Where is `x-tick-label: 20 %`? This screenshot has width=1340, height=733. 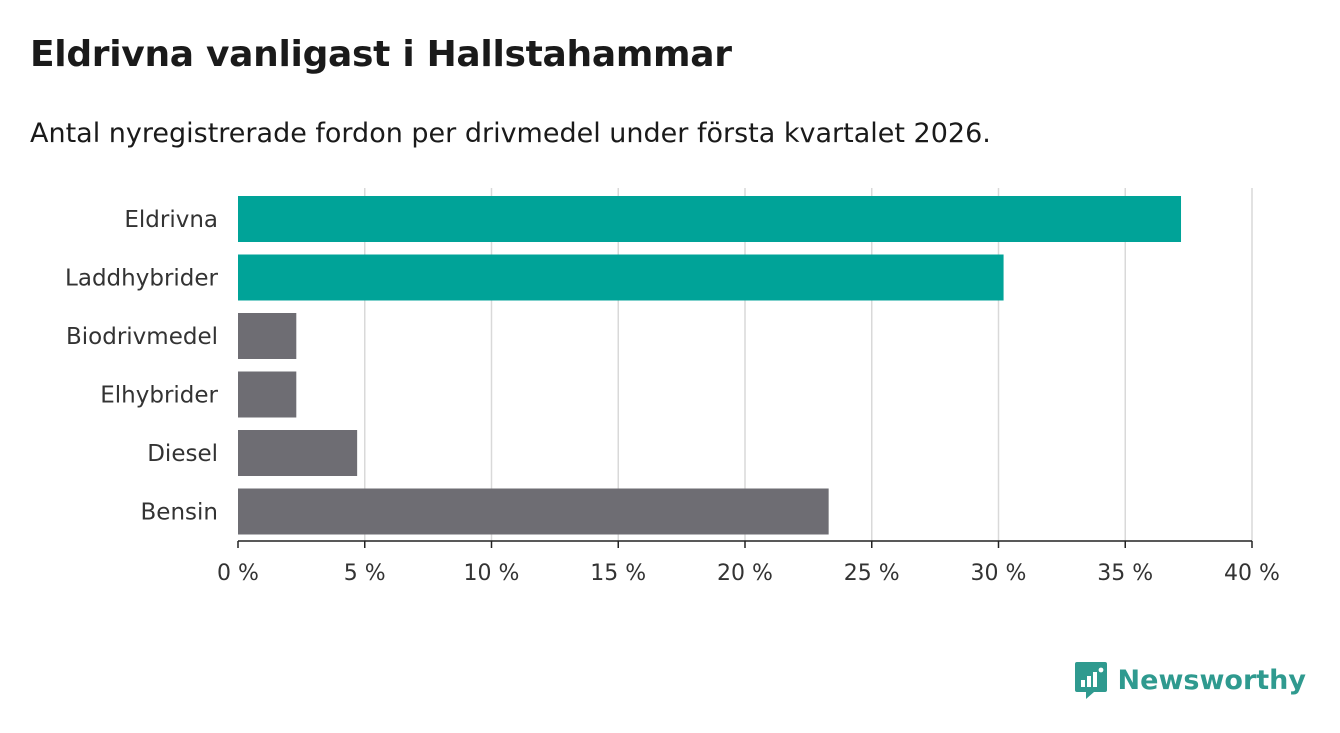 x-tick-label: 20 % is located at coordinates (745, 573).